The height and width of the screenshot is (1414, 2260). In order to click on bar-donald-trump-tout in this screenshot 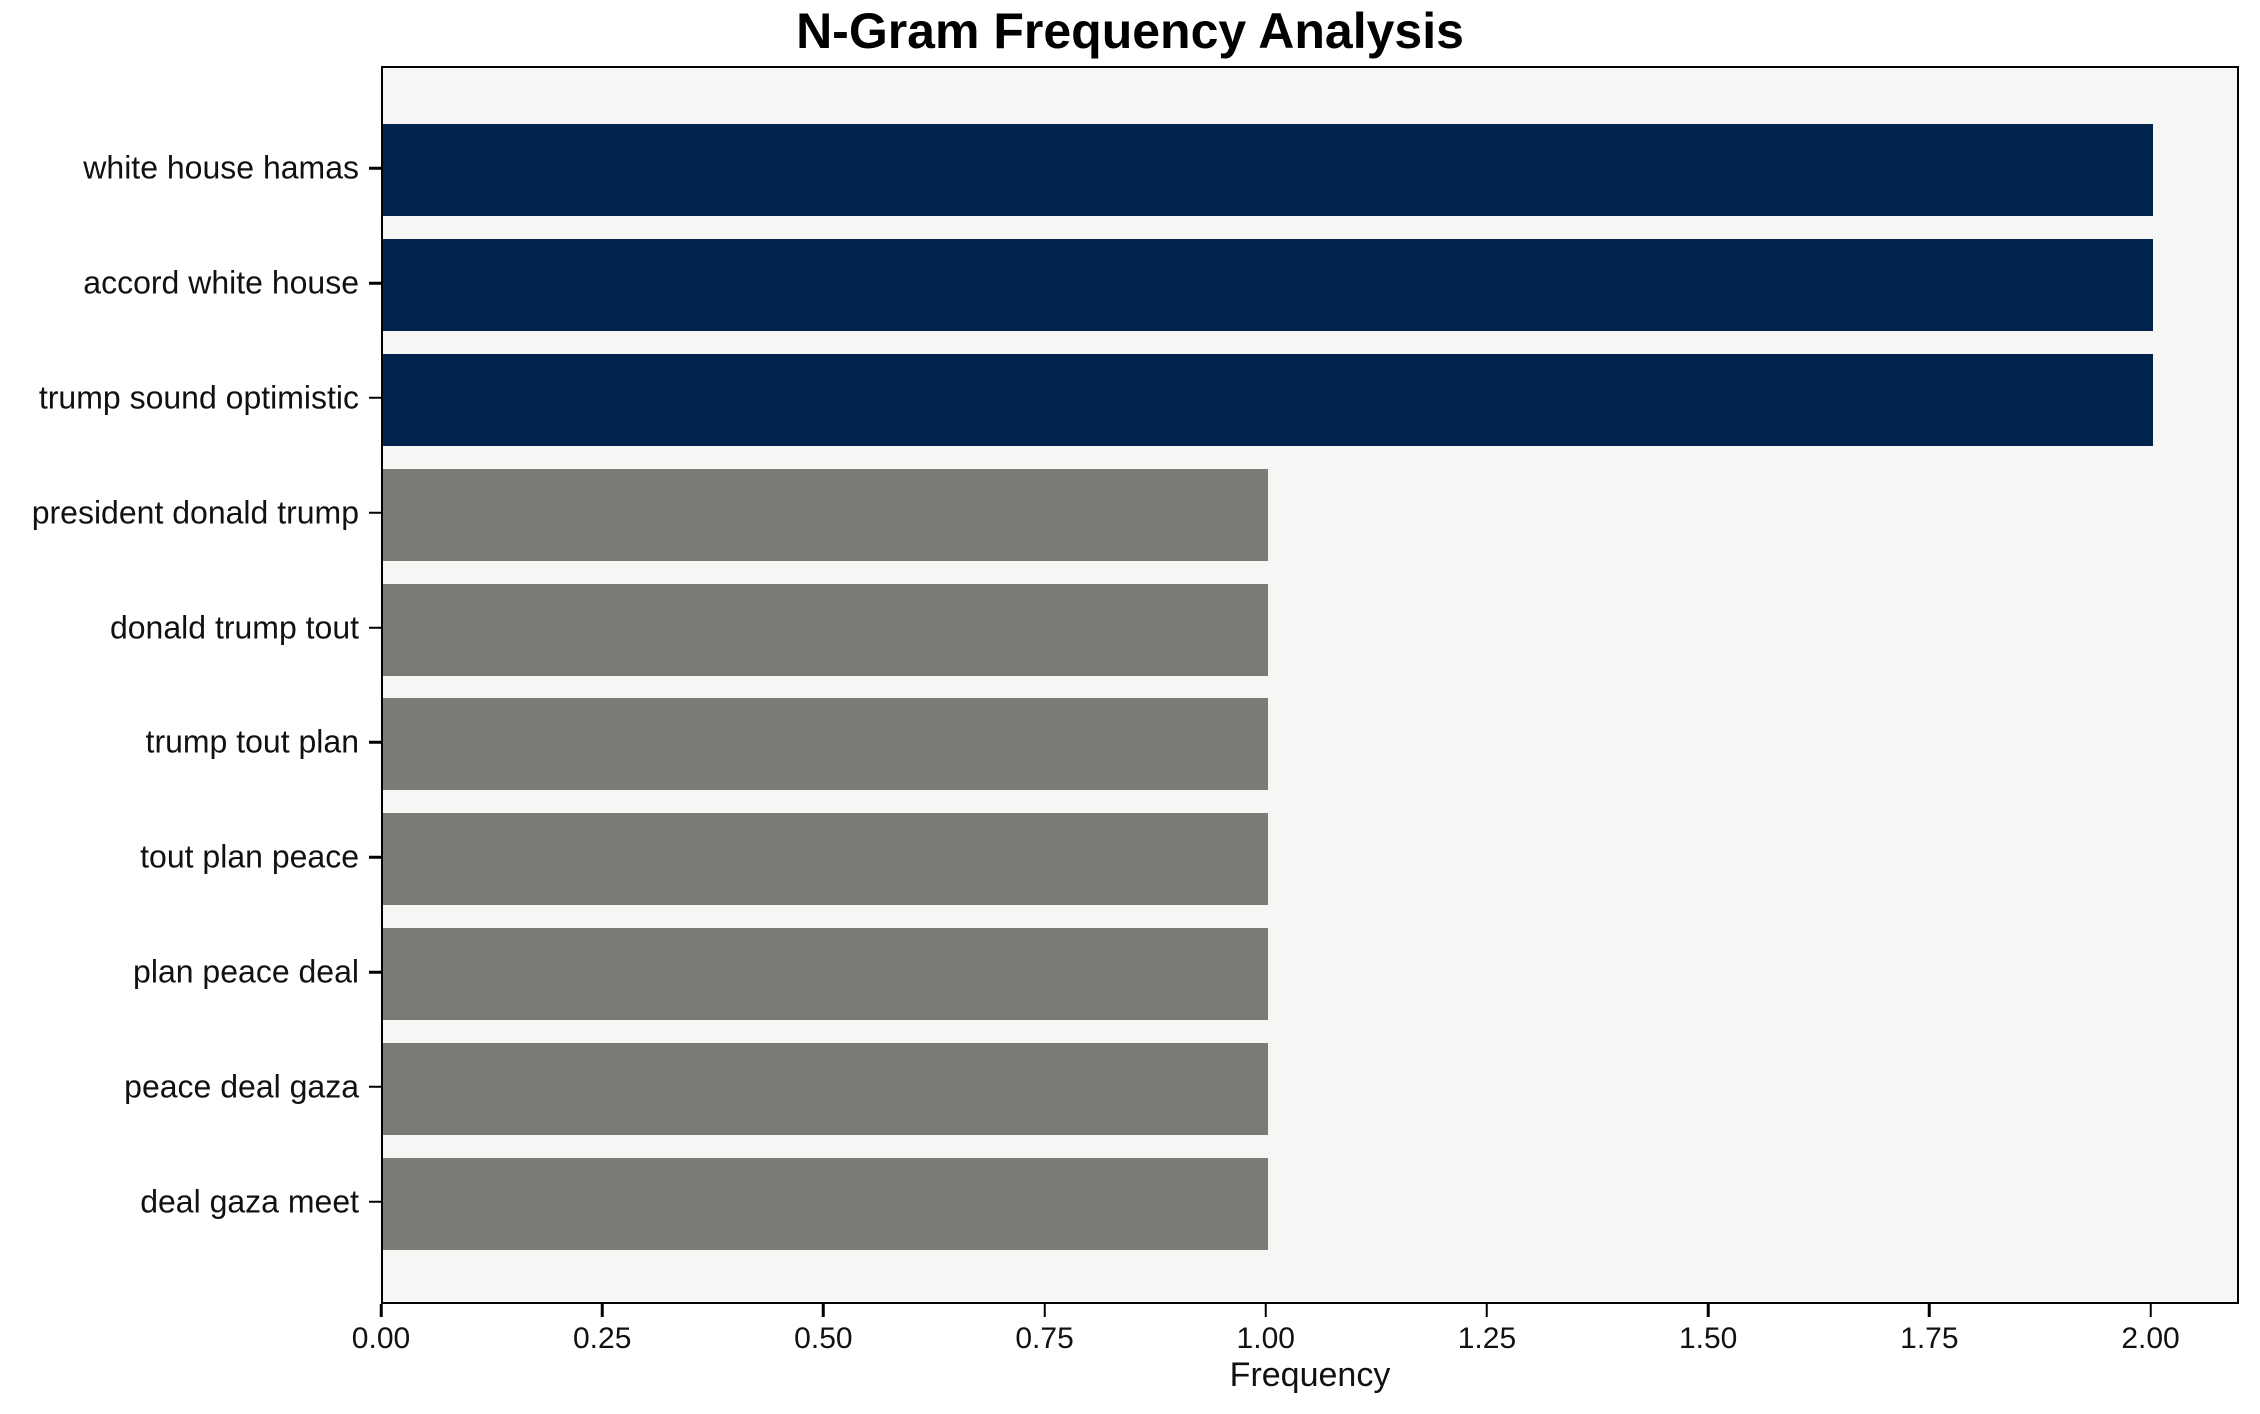, I will do `click(825, 629)`.